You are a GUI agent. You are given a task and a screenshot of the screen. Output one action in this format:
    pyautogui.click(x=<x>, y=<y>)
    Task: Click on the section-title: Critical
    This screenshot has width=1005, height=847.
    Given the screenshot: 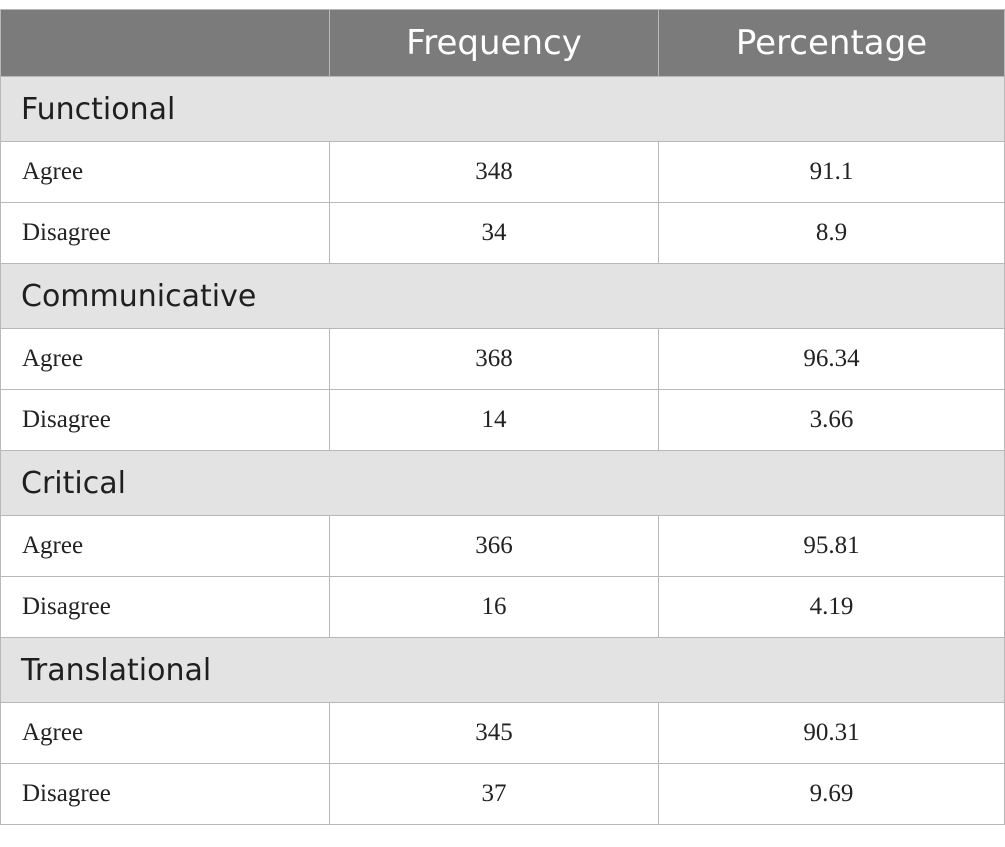 What is the action you would take?
    pyautogui.click(x=502, y=483)
    